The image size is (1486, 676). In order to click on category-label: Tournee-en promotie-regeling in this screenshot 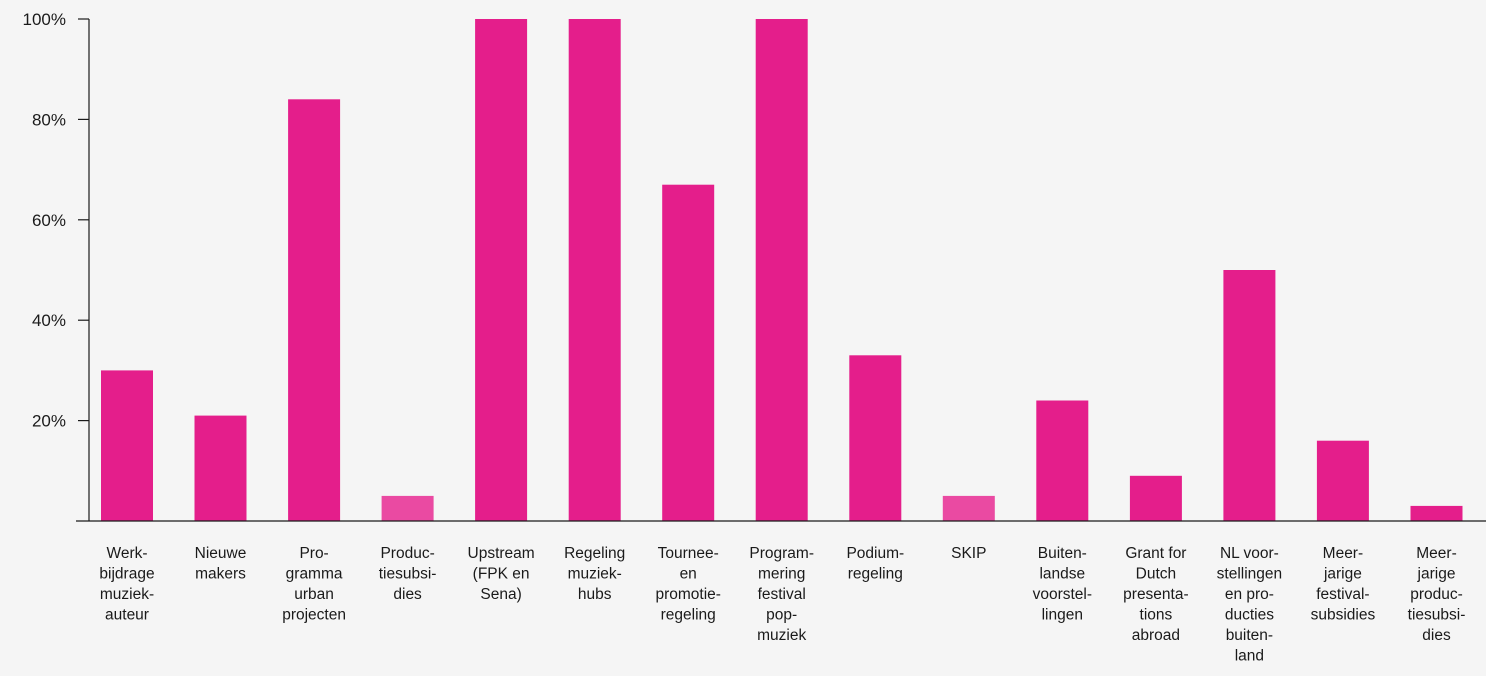, I will do `click(687, 584)`.